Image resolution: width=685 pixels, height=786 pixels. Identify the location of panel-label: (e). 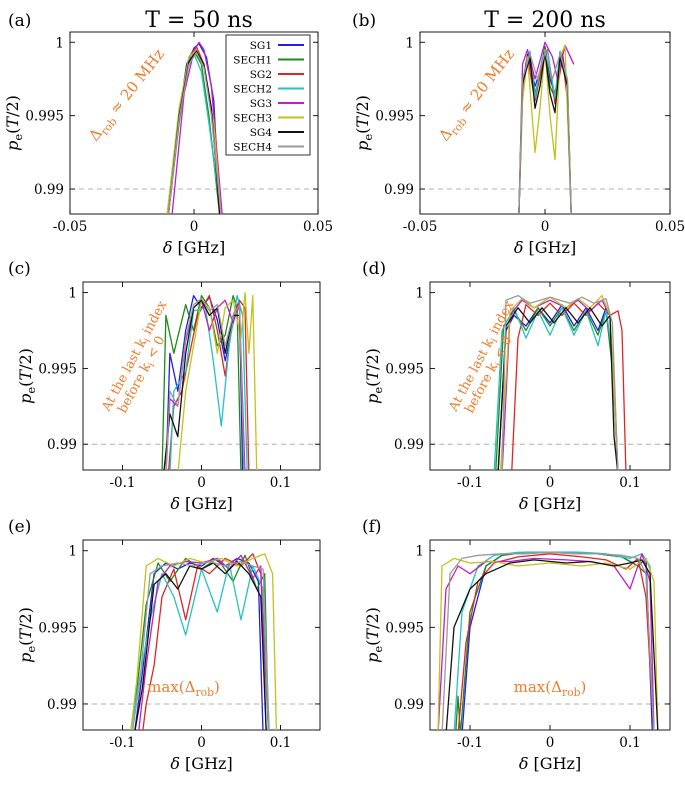
(19, 527).